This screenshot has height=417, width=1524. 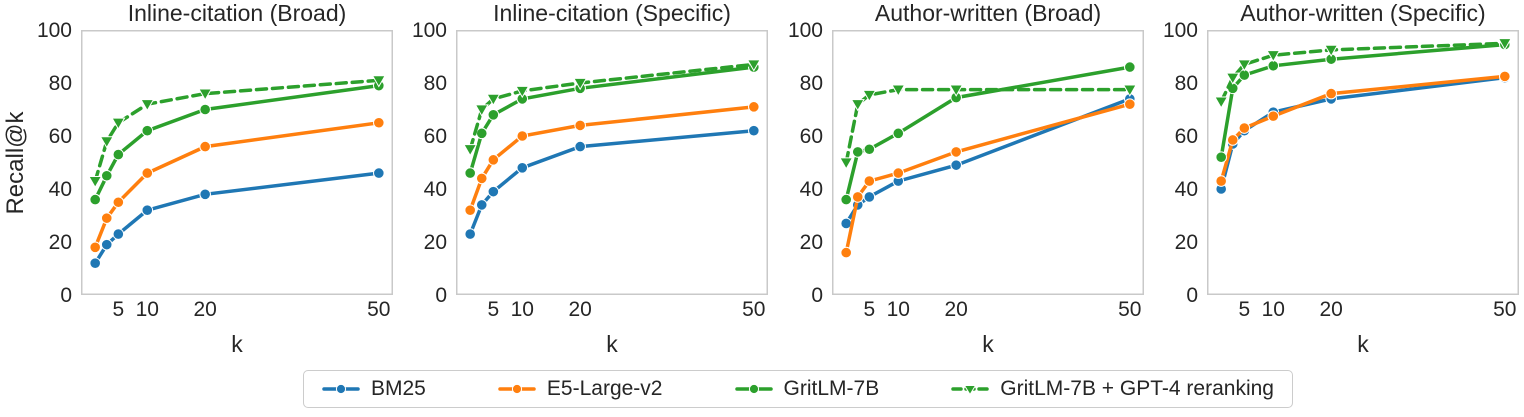 I want to click on legend-sample-line, so click(x=517, y=389).